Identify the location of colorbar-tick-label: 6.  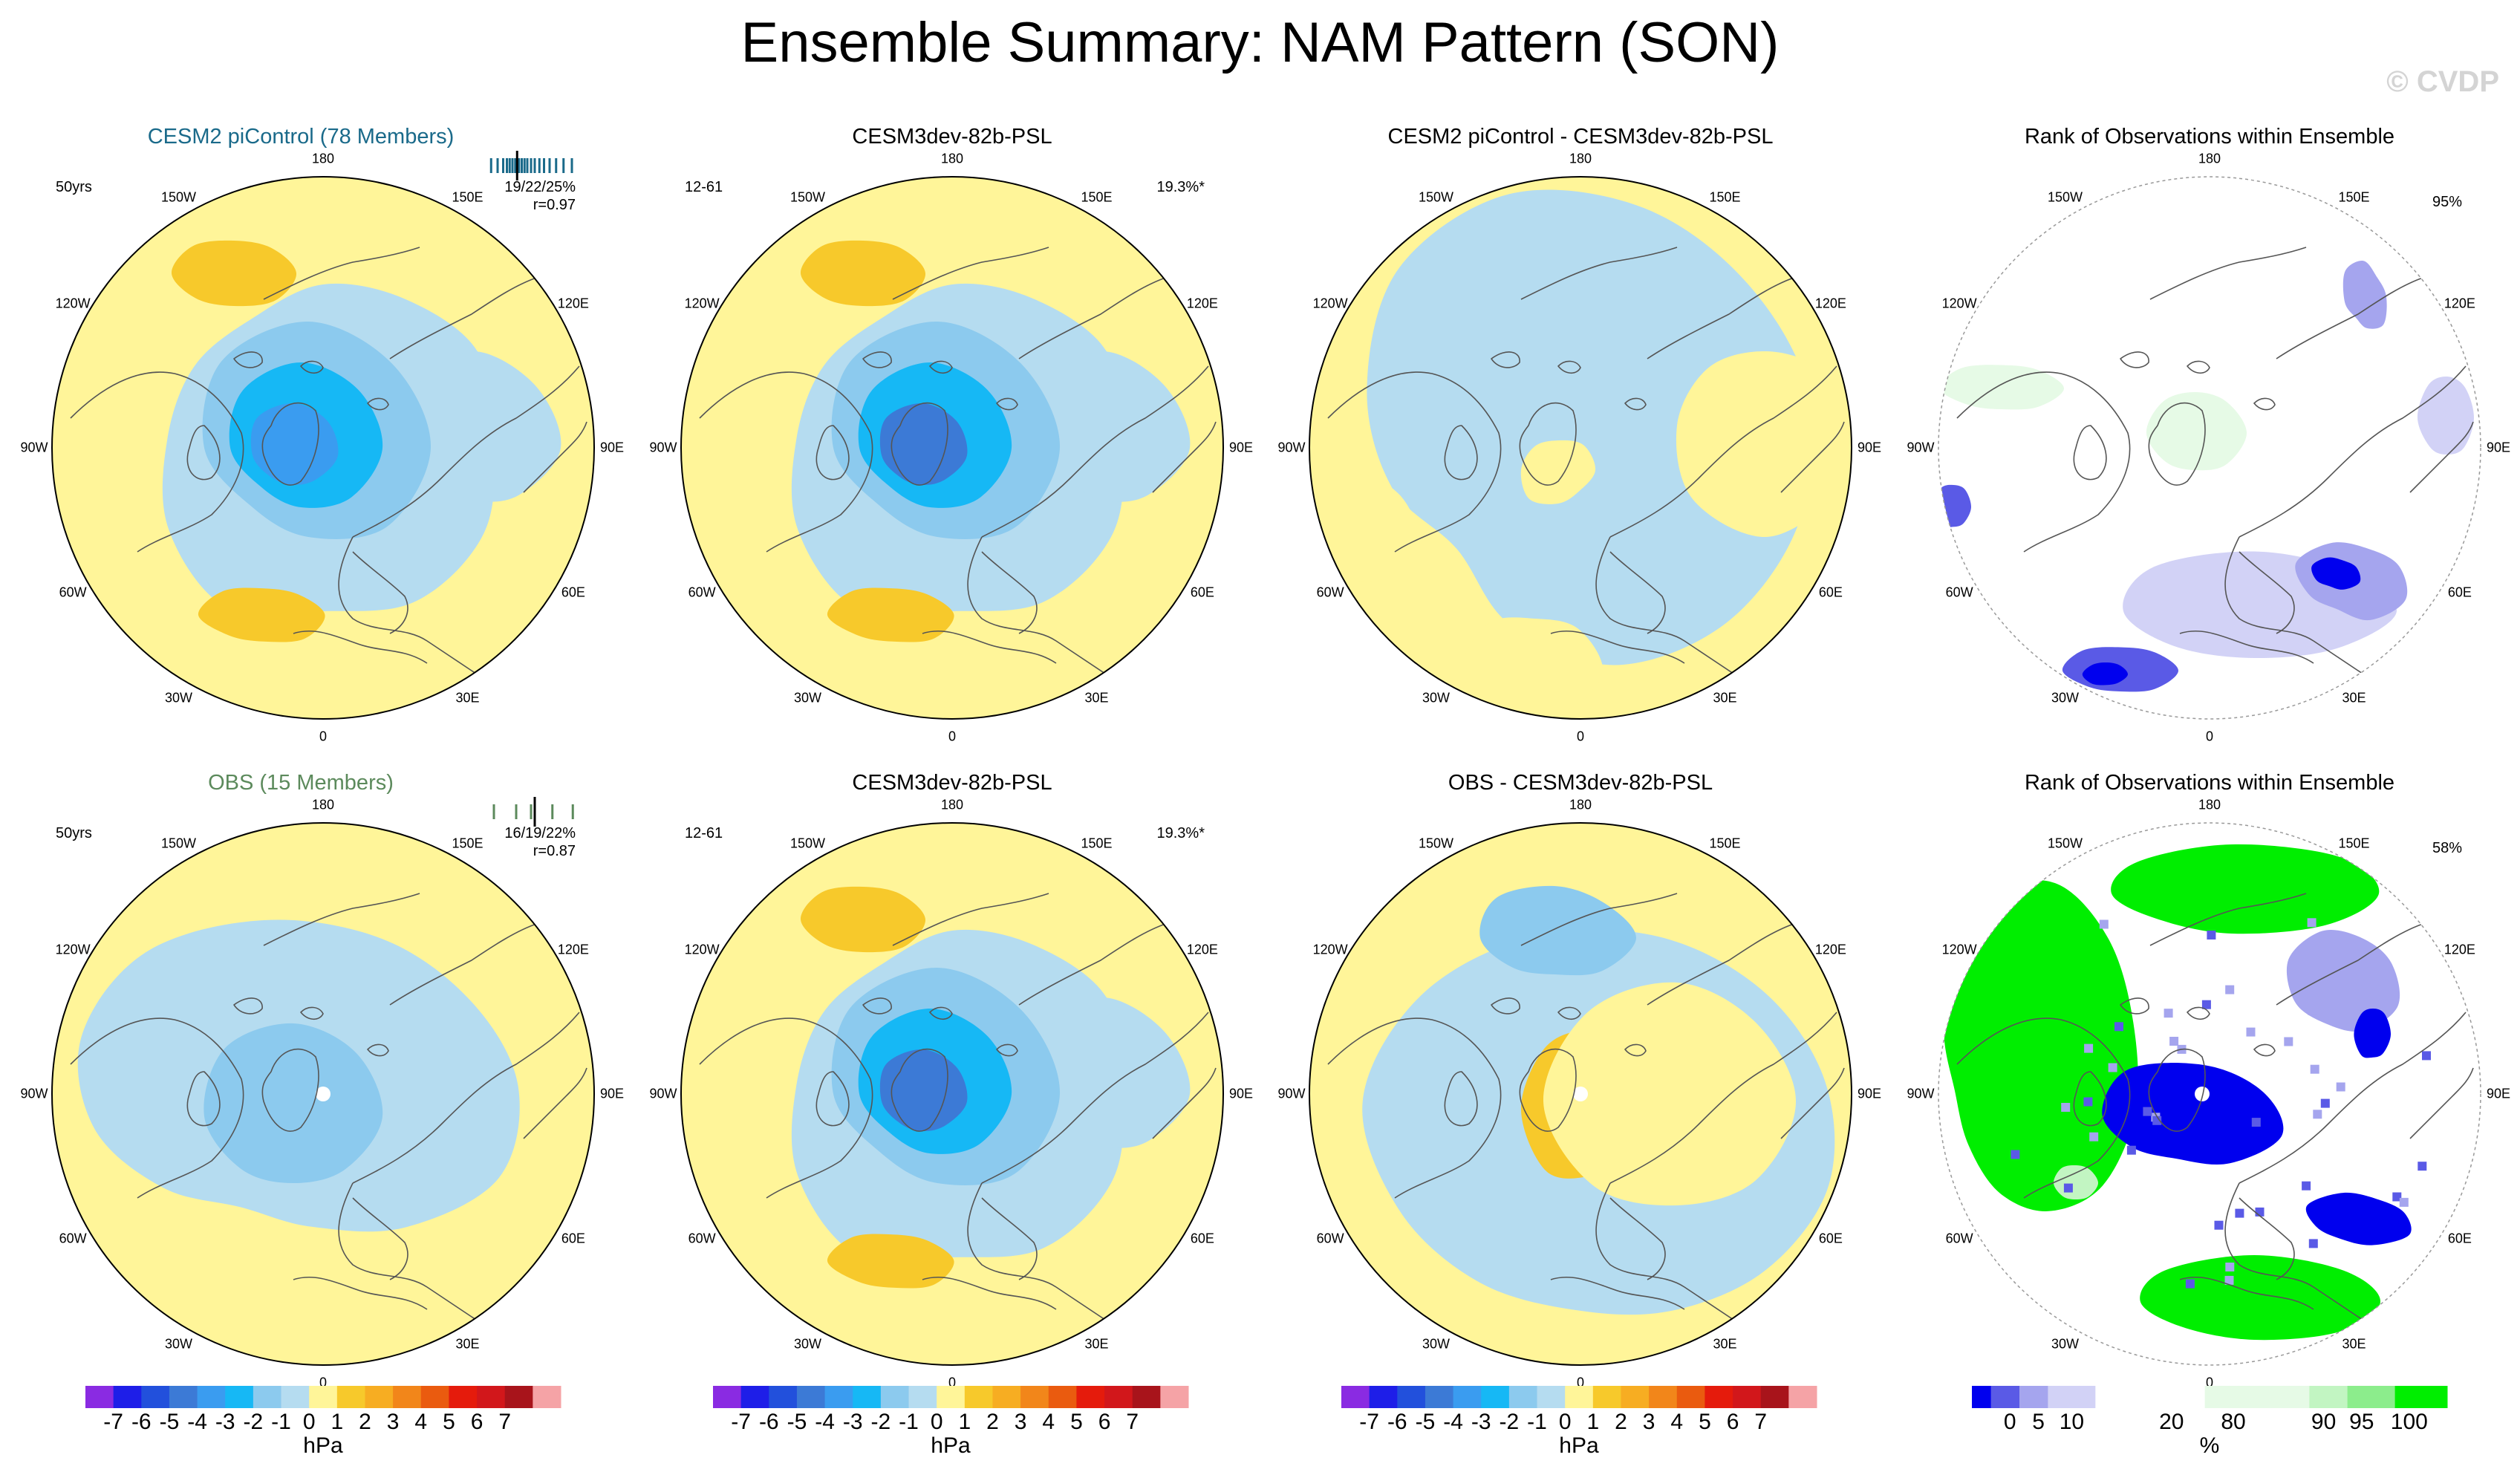
(477, 1422).